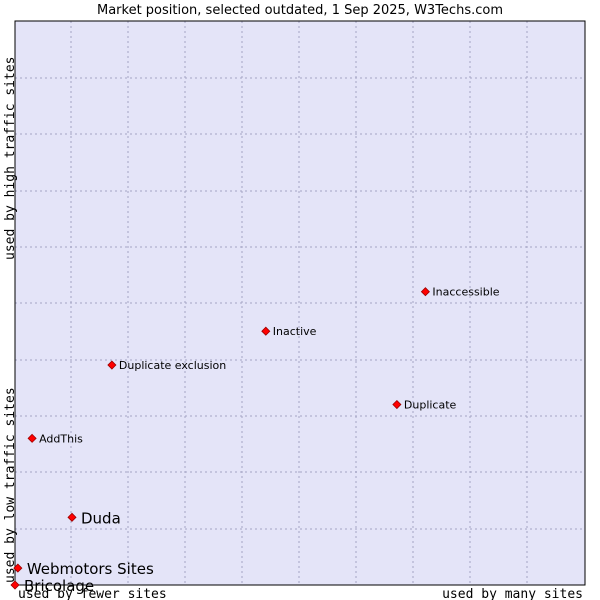 The image size is (600, 600). What do you see at coordinates (72, 517) in the screenshot?
I see `data-point-duda` at bounding box center [72, 517].